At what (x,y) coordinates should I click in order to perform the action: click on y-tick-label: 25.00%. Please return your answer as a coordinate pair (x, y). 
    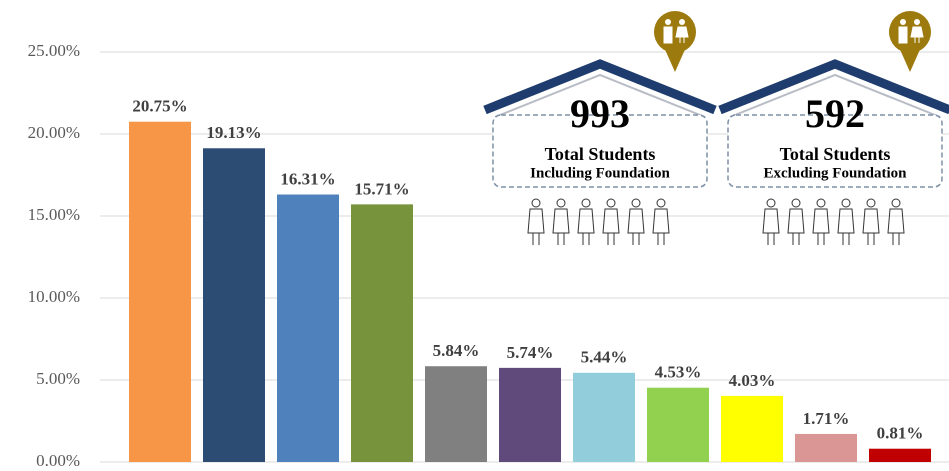
    Looking at the image, I should click on (54, 50).